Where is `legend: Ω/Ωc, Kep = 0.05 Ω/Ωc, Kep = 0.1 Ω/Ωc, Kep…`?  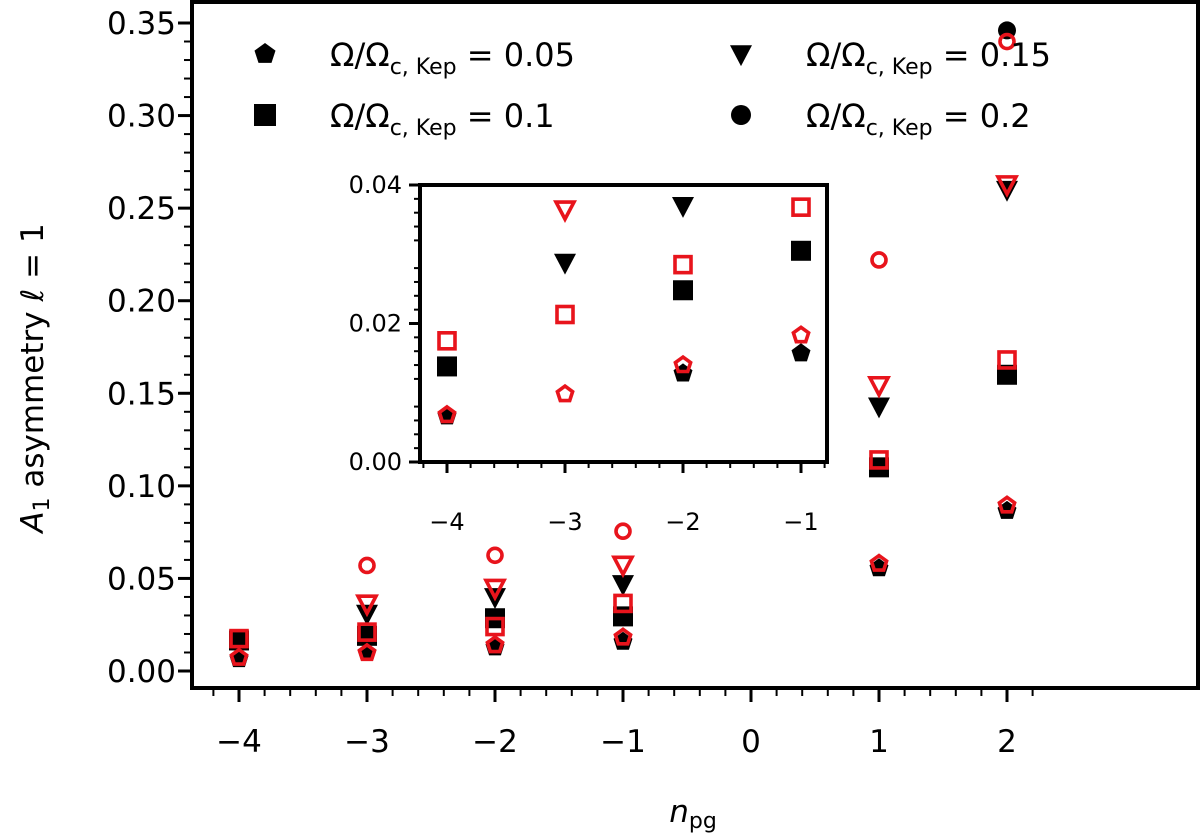 legend: Ω/Ωc, Kep = 0.05 Ω/Ωc, Kep = 0.1 Ω/Ωc, Kep… is located at coordinates (652, 88).